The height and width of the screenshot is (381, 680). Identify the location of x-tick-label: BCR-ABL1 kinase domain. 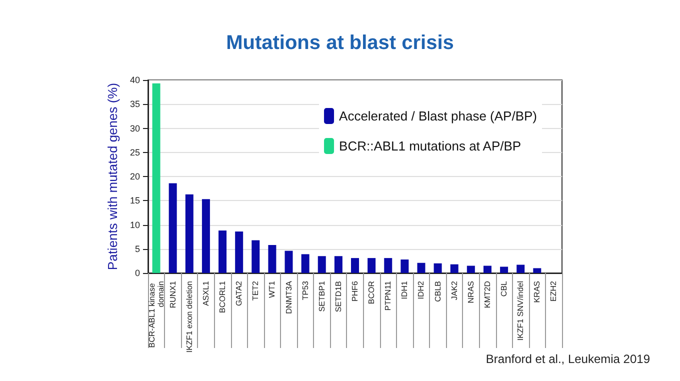
(156, 314).